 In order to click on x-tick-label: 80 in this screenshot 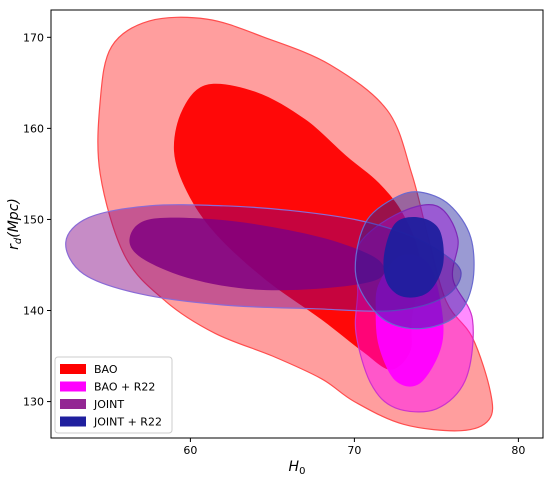, I will do `click(518, 450)`.